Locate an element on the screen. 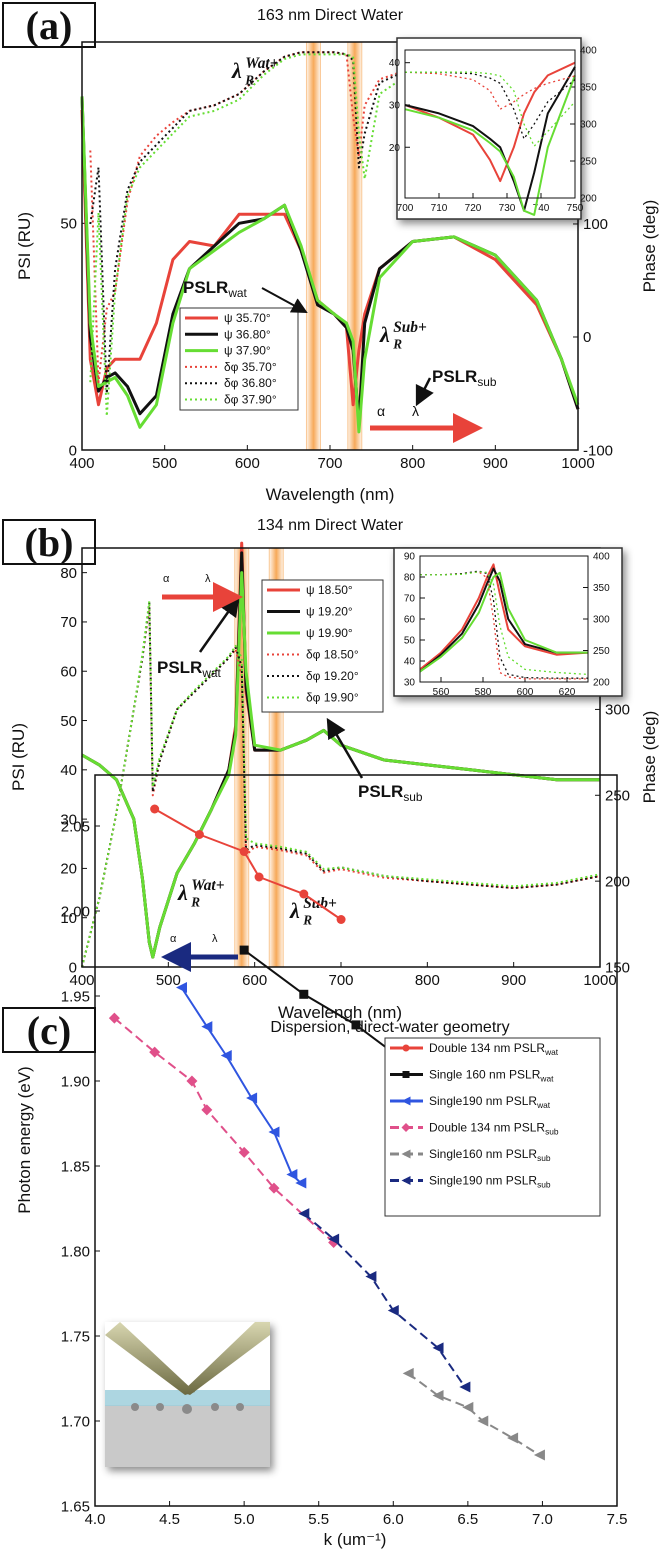 The height and width of the screenshot is (1553, 670). legend-label: ψ 18.50° is located at coordinates (329, 590).